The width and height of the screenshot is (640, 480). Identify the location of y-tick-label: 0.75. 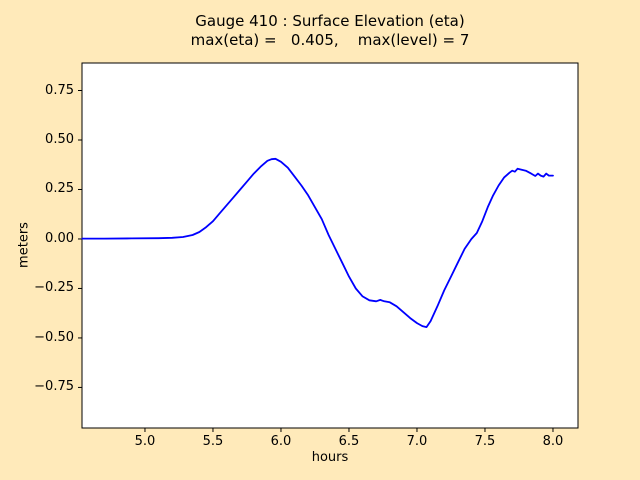
(59, 90).